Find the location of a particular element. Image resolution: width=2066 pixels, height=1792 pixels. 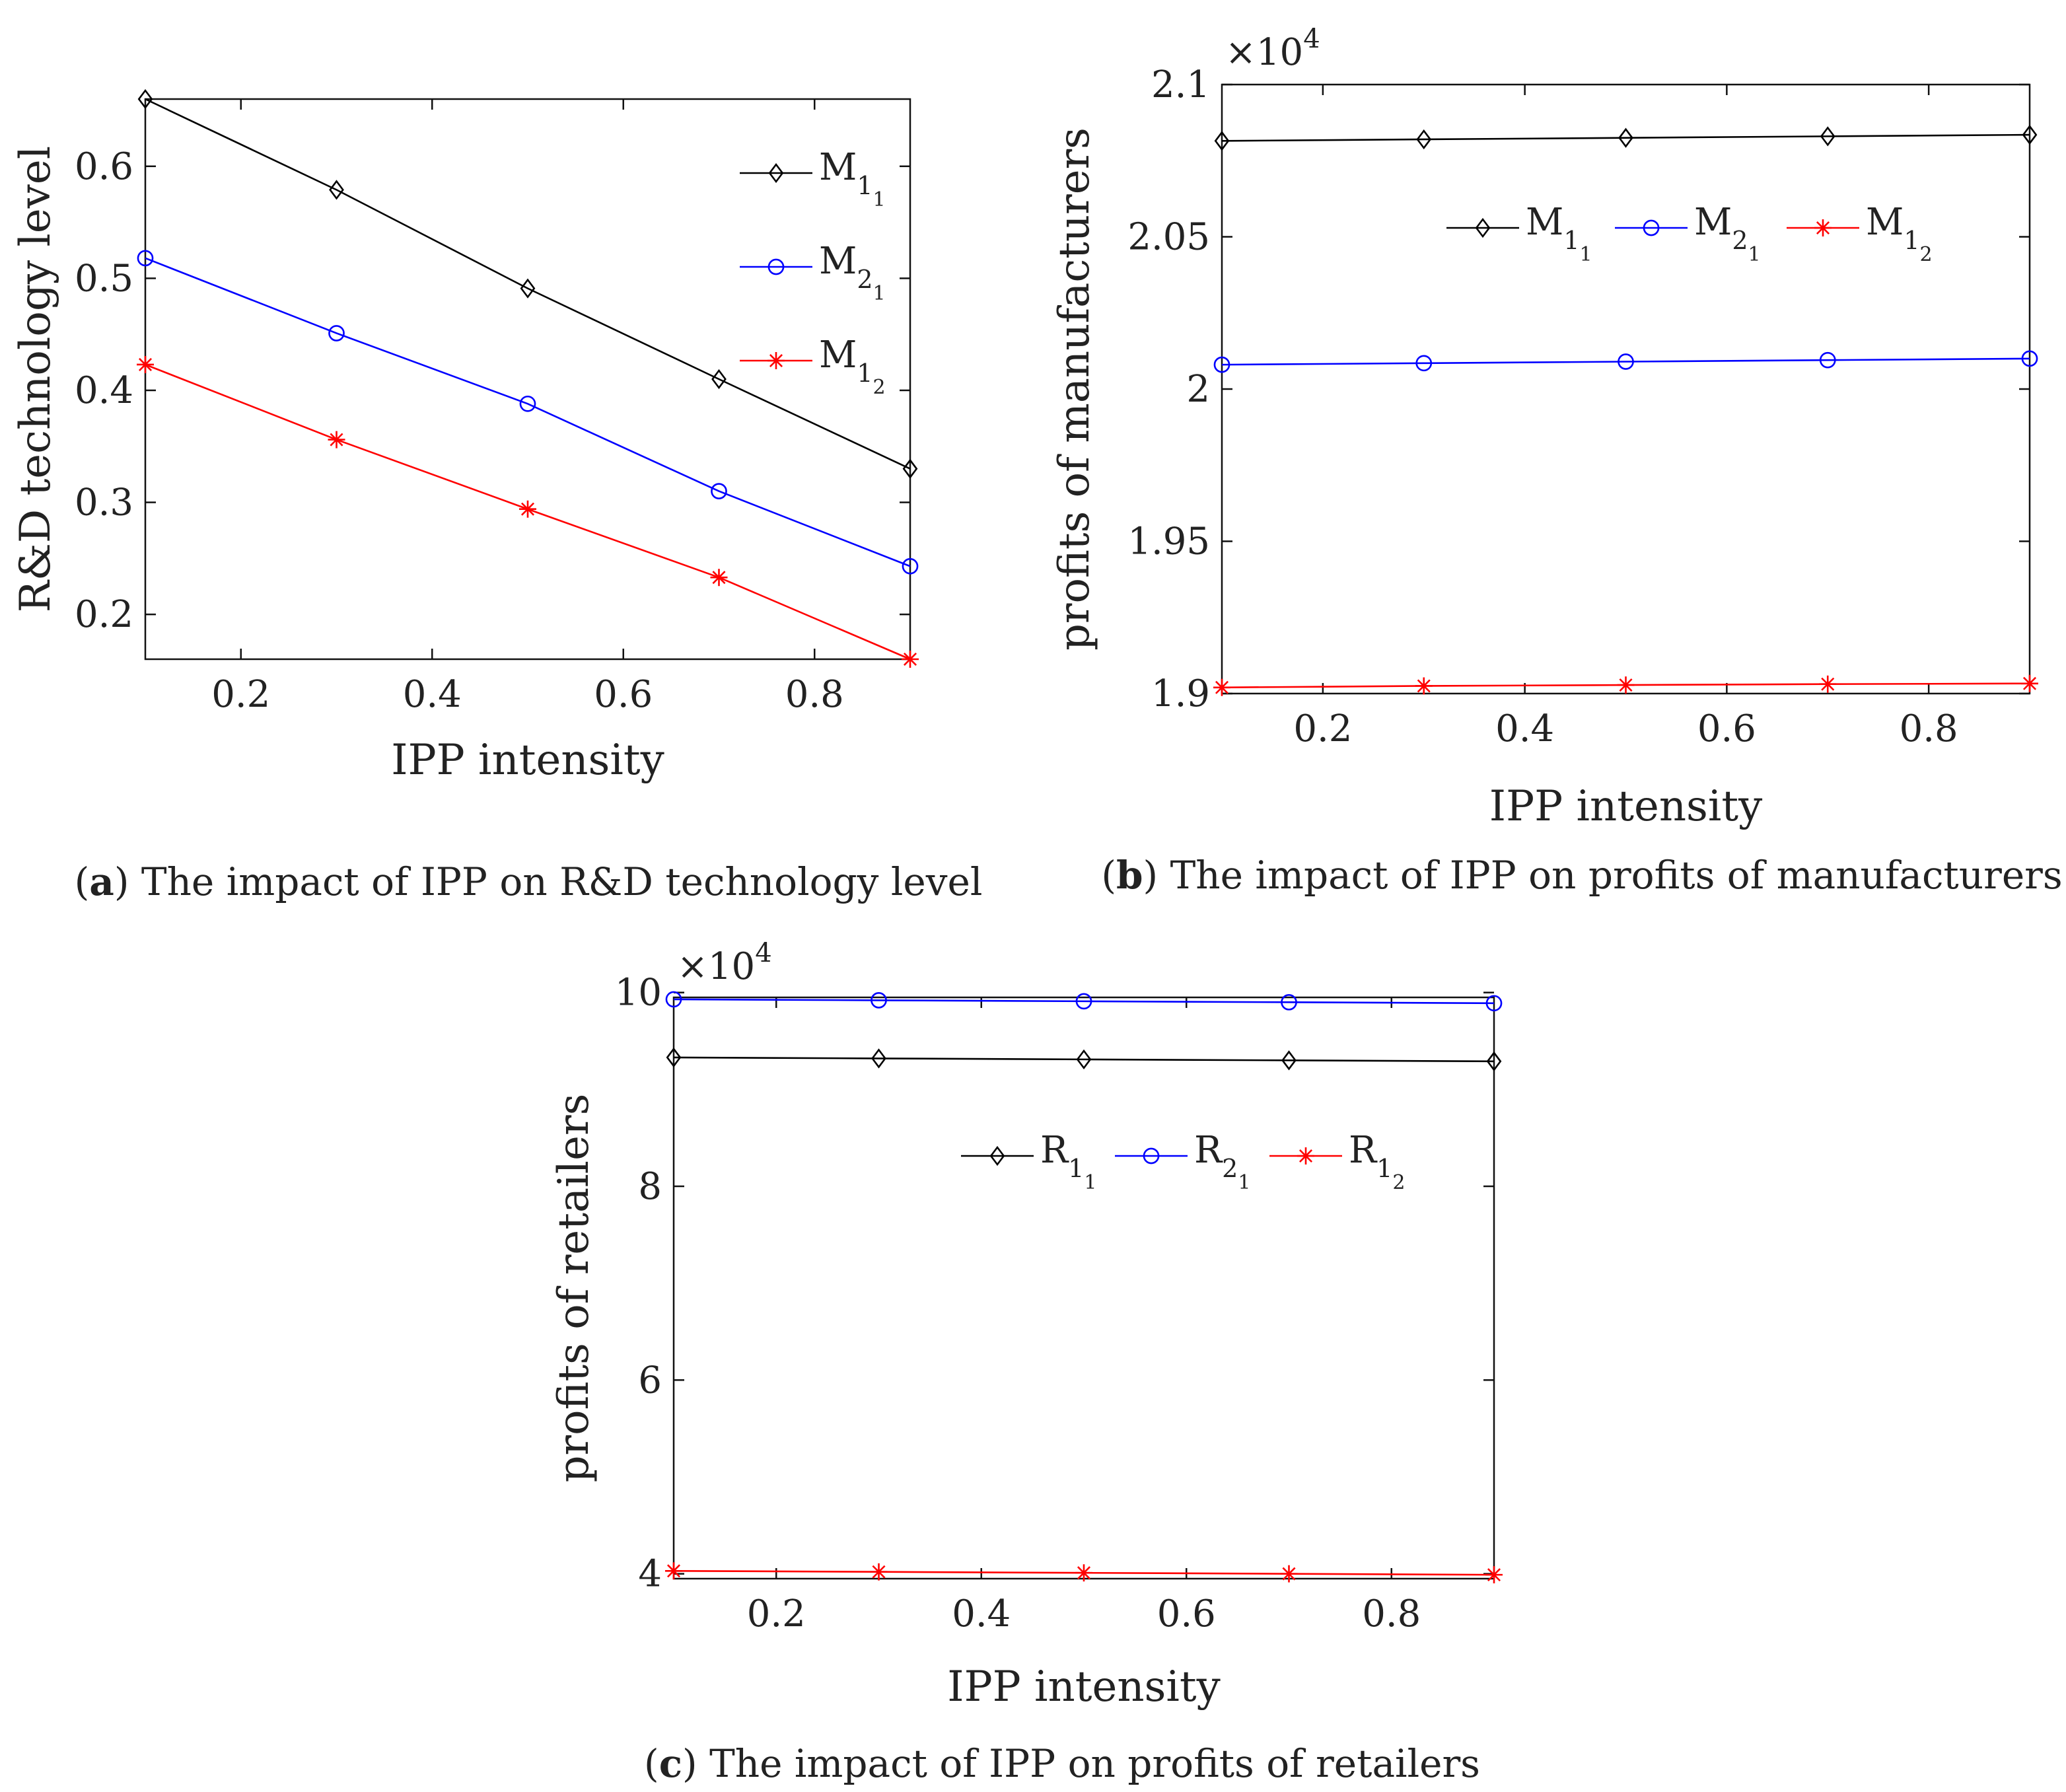

y-tick-label-b-3: 2.05 is located at coordinates (1168, 237).